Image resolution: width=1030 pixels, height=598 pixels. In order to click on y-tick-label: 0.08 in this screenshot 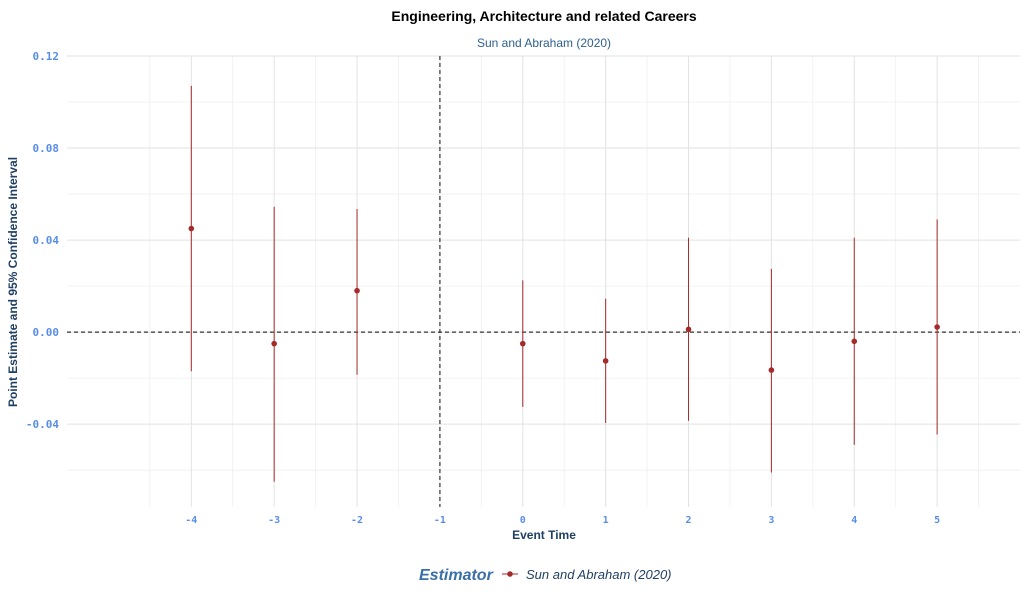, I will do `click(46, 148)`.